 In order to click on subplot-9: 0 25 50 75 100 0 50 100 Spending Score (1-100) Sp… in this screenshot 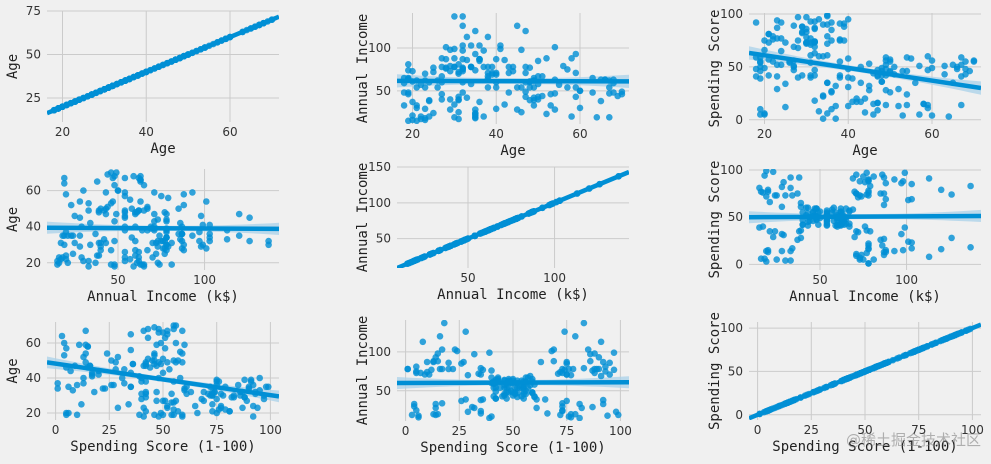, I will do `click(845, 383)`.